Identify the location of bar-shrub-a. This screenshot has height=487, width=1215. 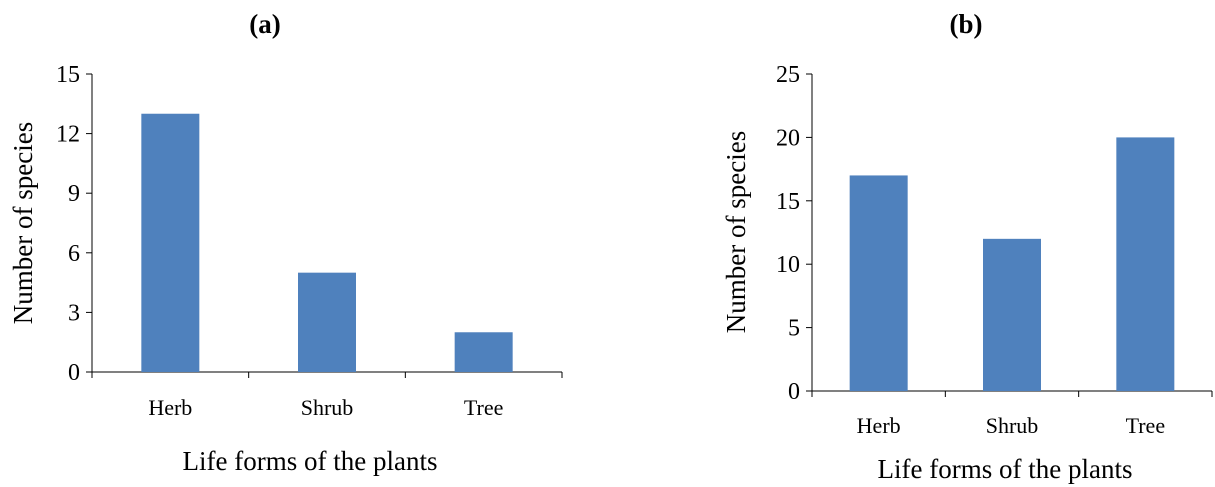
(327, 322).